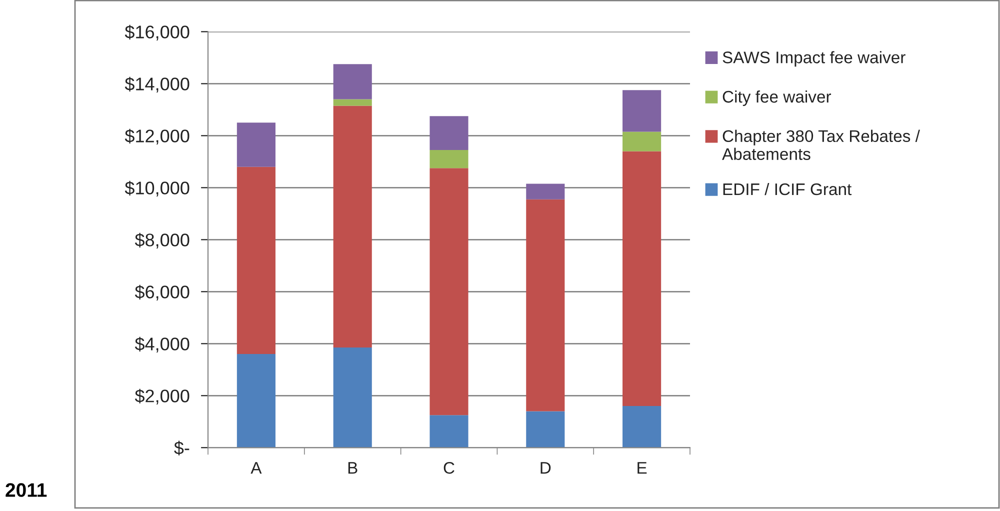 The width and height of the screenshot is (1000, 511). What do you see at coordinates (545, 468) in the screenshot?
I see `x-tick-label: D` at bounding box center [545, 468].